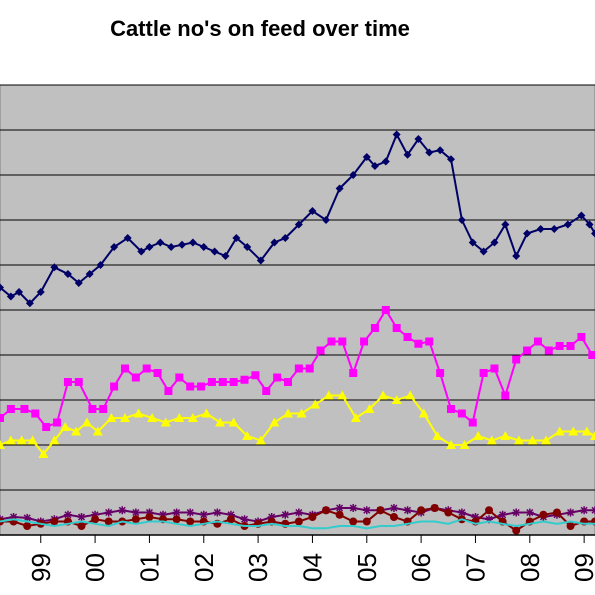 The width and height of the screenshot is (595, 595). I want to click on x-tick-label: 99, so click(41, 567).